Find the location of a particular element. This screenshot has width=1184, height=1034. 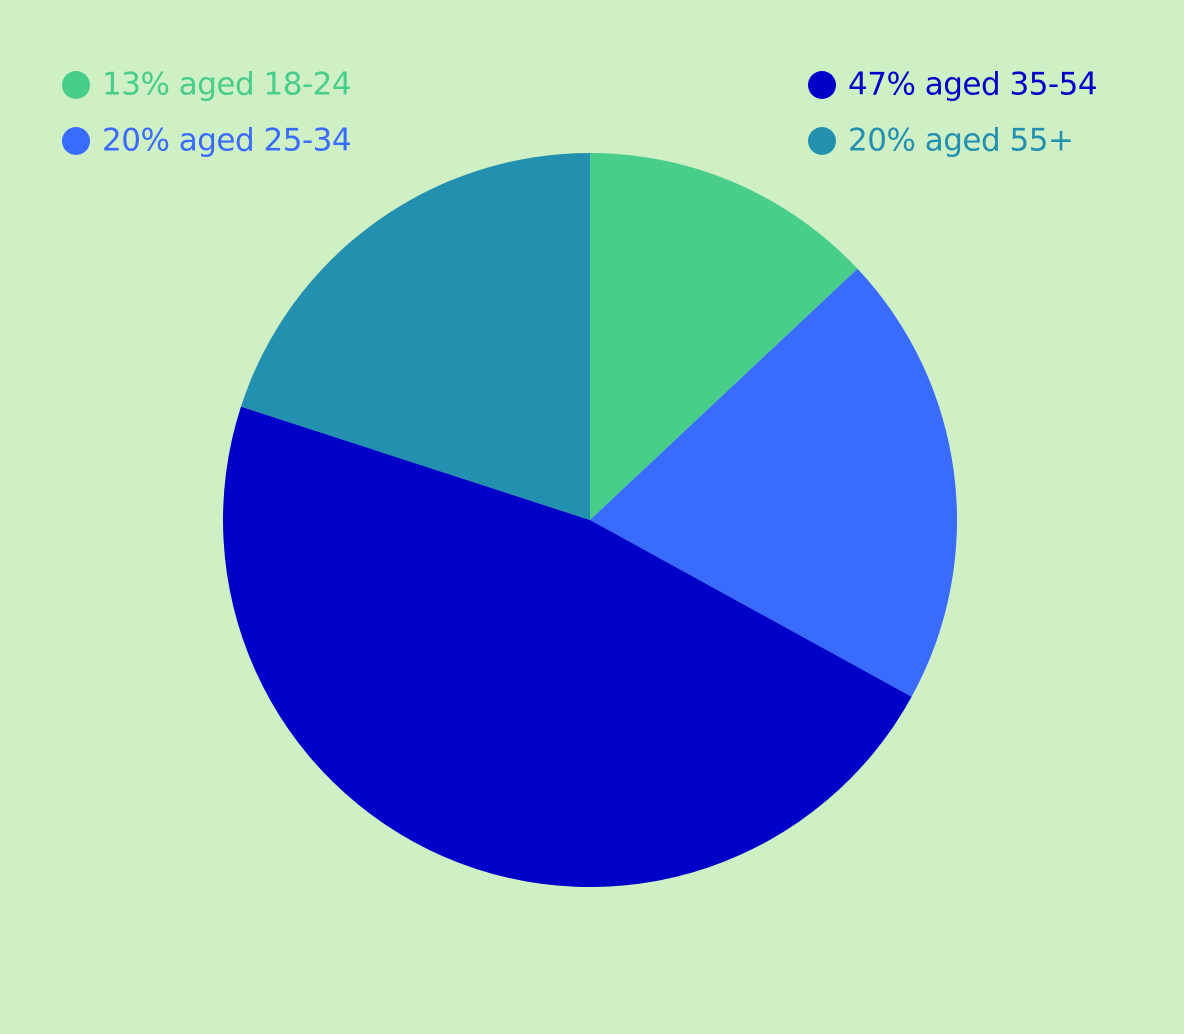

legend-label: 13% aged 18-24 is located at coordinates (226, 85).